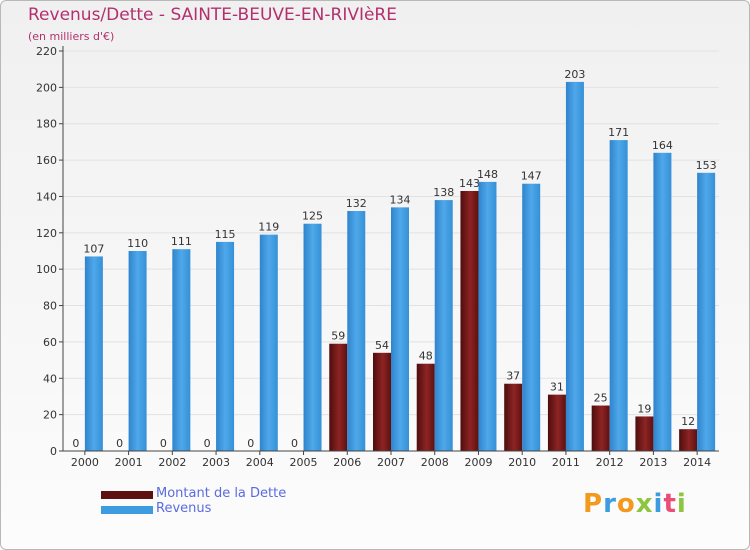  I want to click on revenue-value-label: 147, so click(531, 176).